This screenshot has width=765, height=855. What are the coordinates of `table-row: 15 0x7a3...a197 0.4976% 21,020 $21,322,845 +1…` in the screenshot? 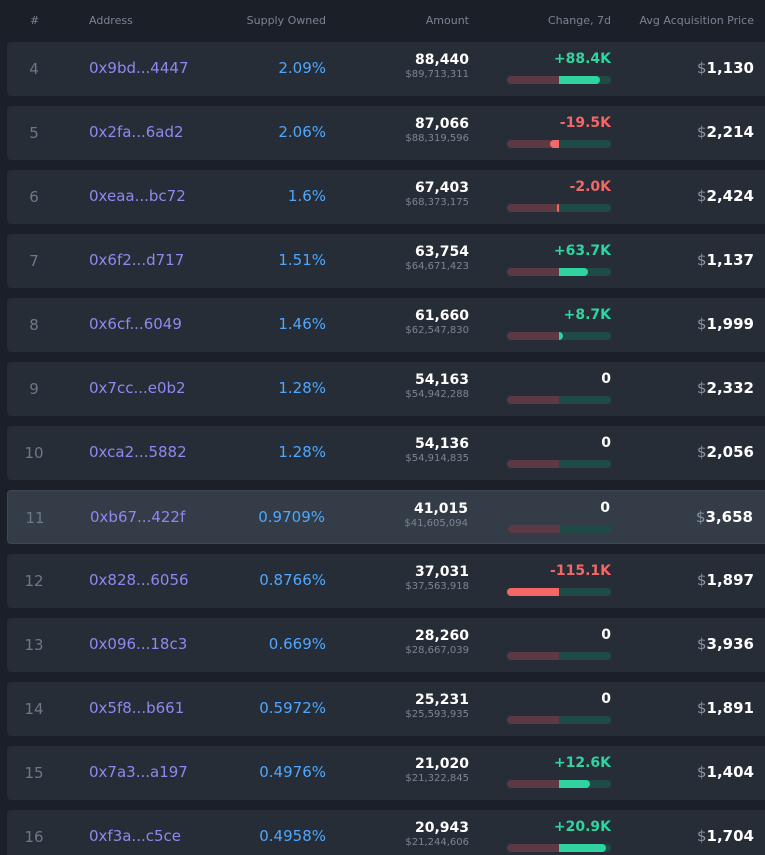 It's located at (386, 773).